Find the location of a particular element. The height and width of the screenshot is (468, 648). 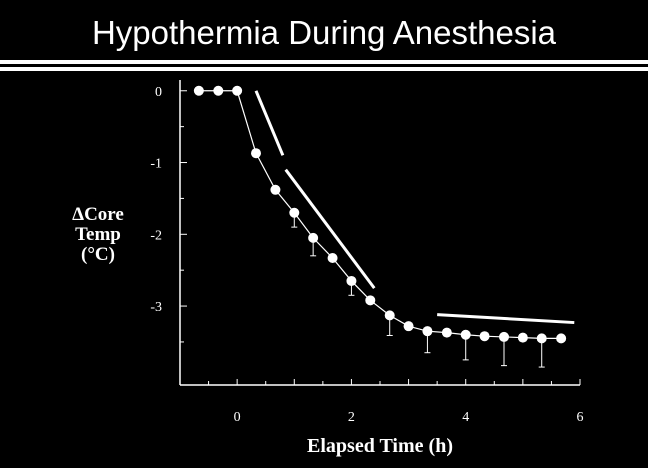

x-tick-label: 0 is located at coordinates (237, 417).